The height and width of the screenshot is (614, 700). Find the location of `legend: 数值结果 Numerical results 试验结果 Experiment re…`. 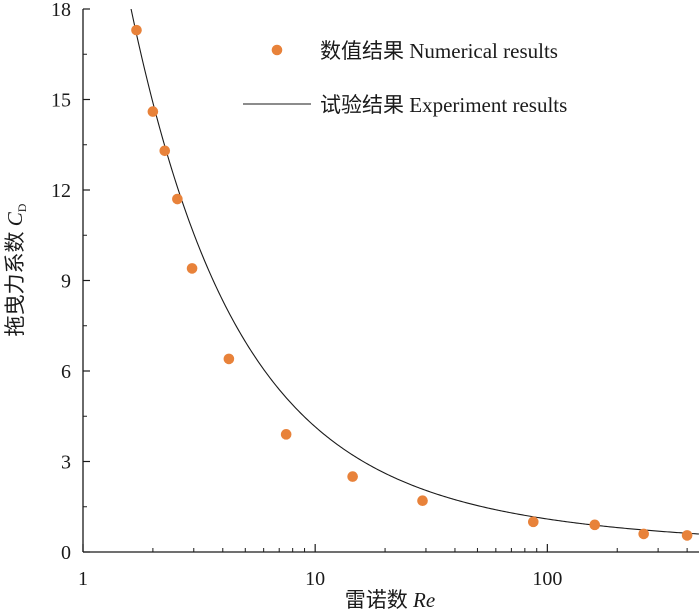

legend: 数值结果 Numerical results 试验结果 Experiment re… is located at coordinates (405, 78).